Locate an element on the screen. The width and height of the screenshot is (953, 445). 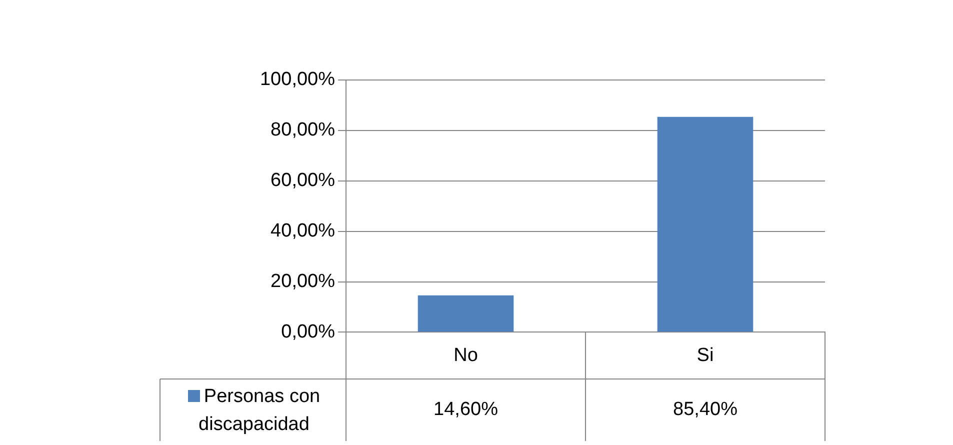
y-tick-label: 80,00% is located at coordinates (303, 130).